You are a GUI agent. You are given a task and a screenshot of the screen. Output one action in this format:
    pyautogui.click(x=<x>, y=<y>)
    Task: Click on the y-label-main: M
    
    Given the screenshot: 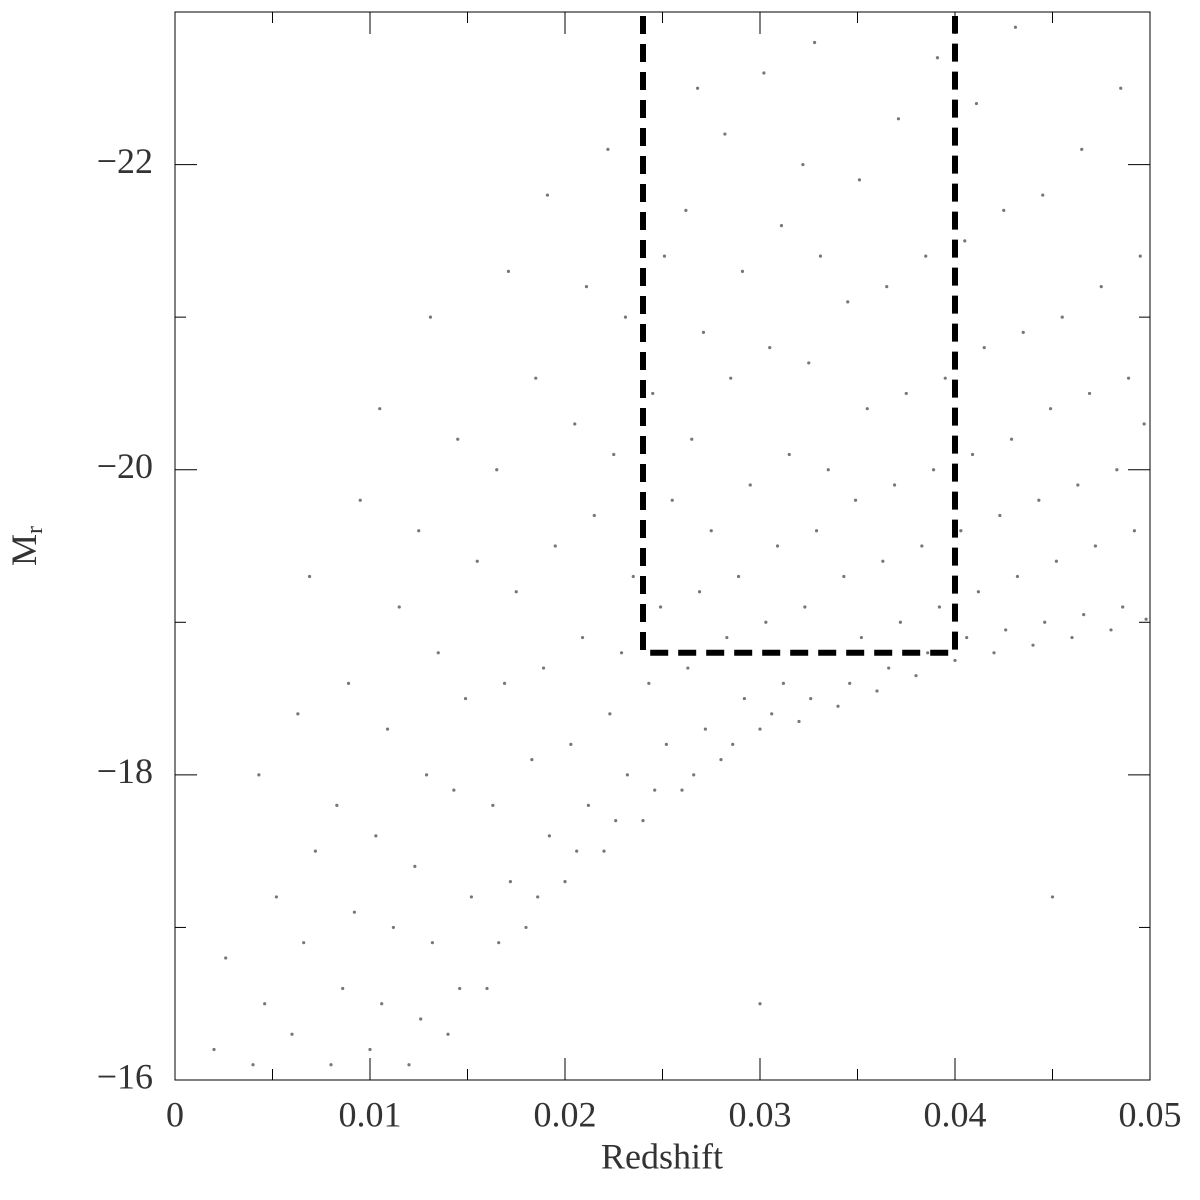 What is the action you would take?
    pyautogui.click(x=24, y=550)
    